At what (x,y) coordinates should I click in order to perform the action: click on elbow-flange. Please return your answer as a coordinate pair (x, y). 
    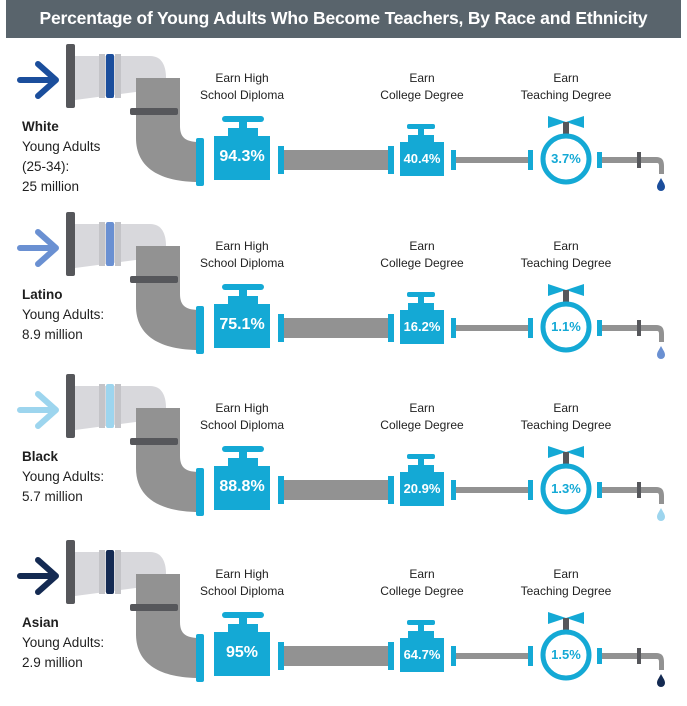
    Looking at the image, I should click on (200, 330).